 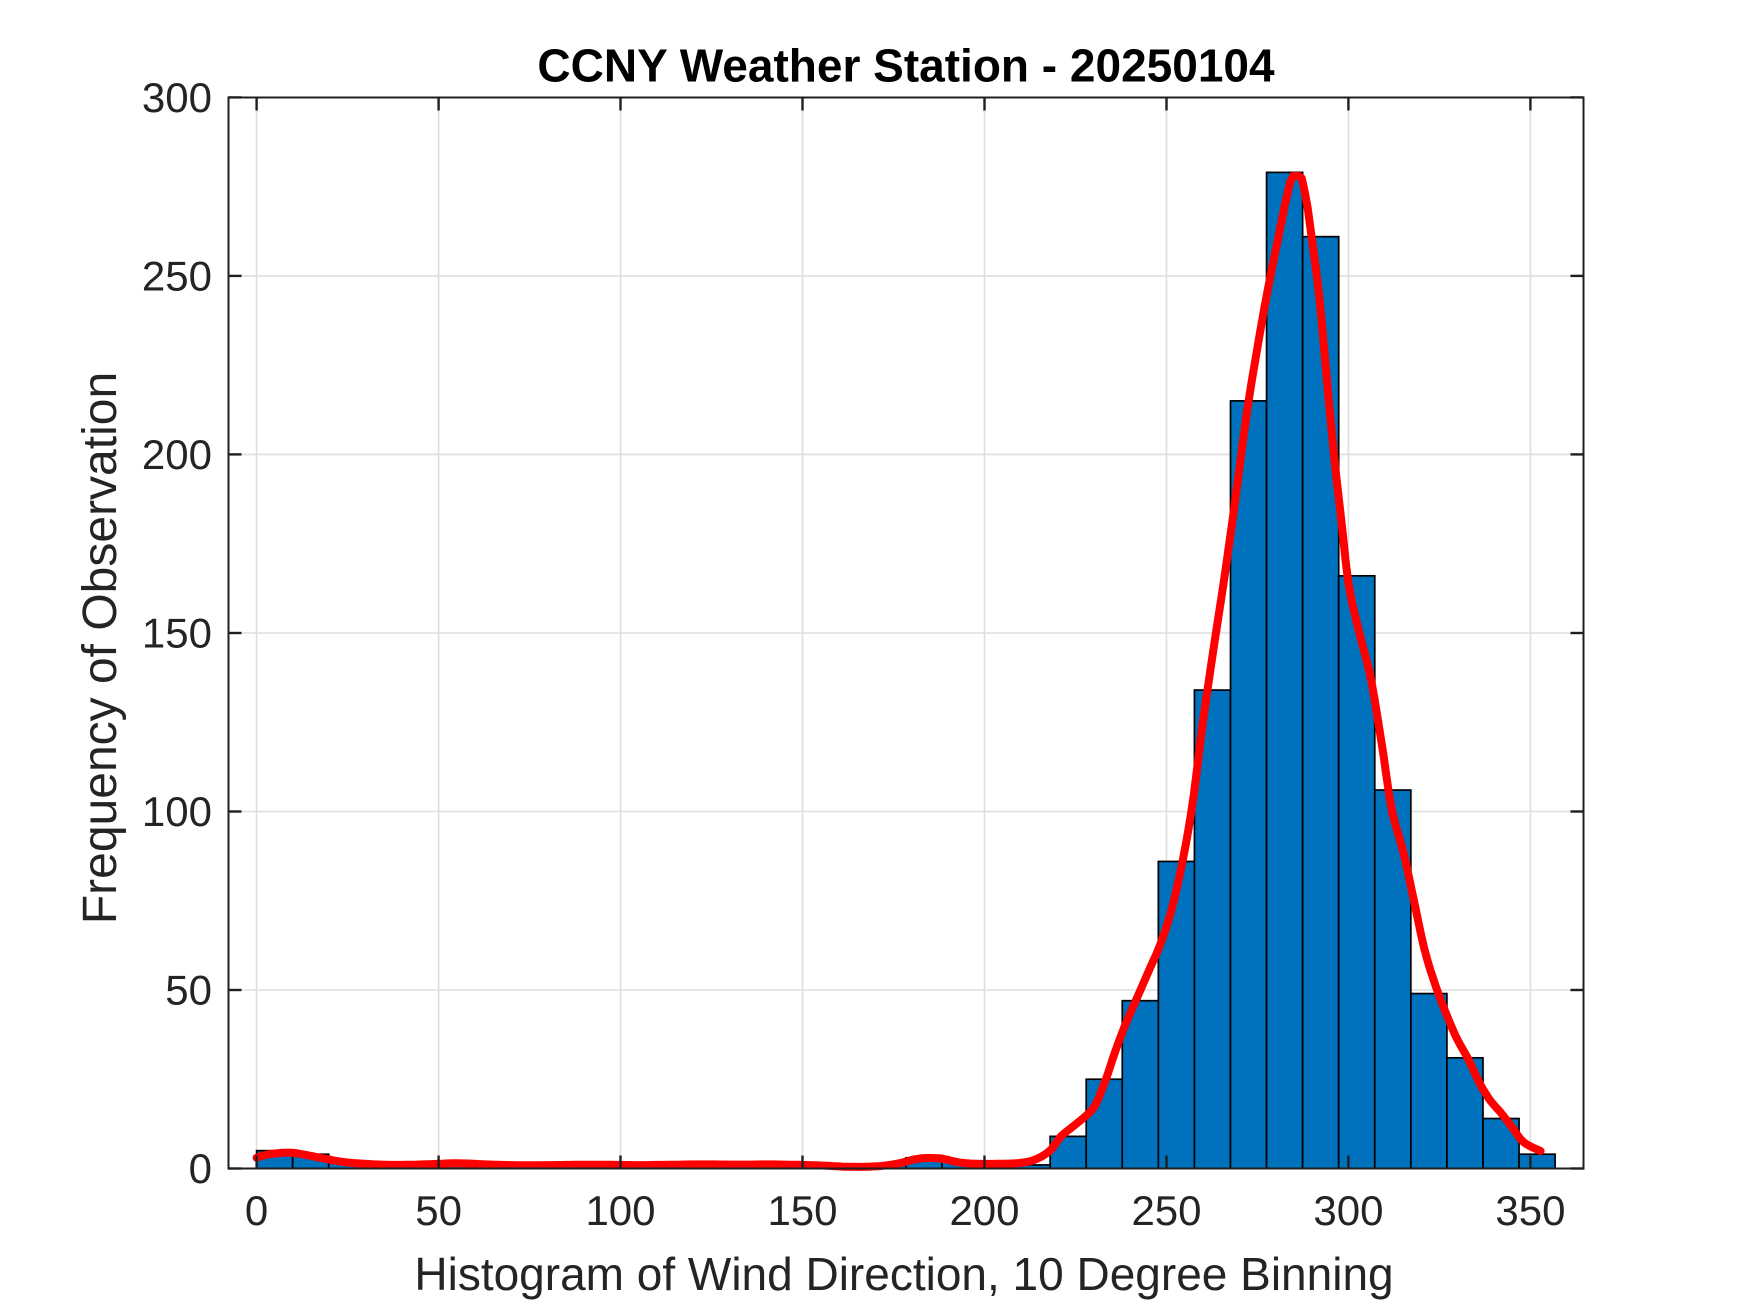 I want to click on svg-text: 350, so click(x=1530, y=1210).